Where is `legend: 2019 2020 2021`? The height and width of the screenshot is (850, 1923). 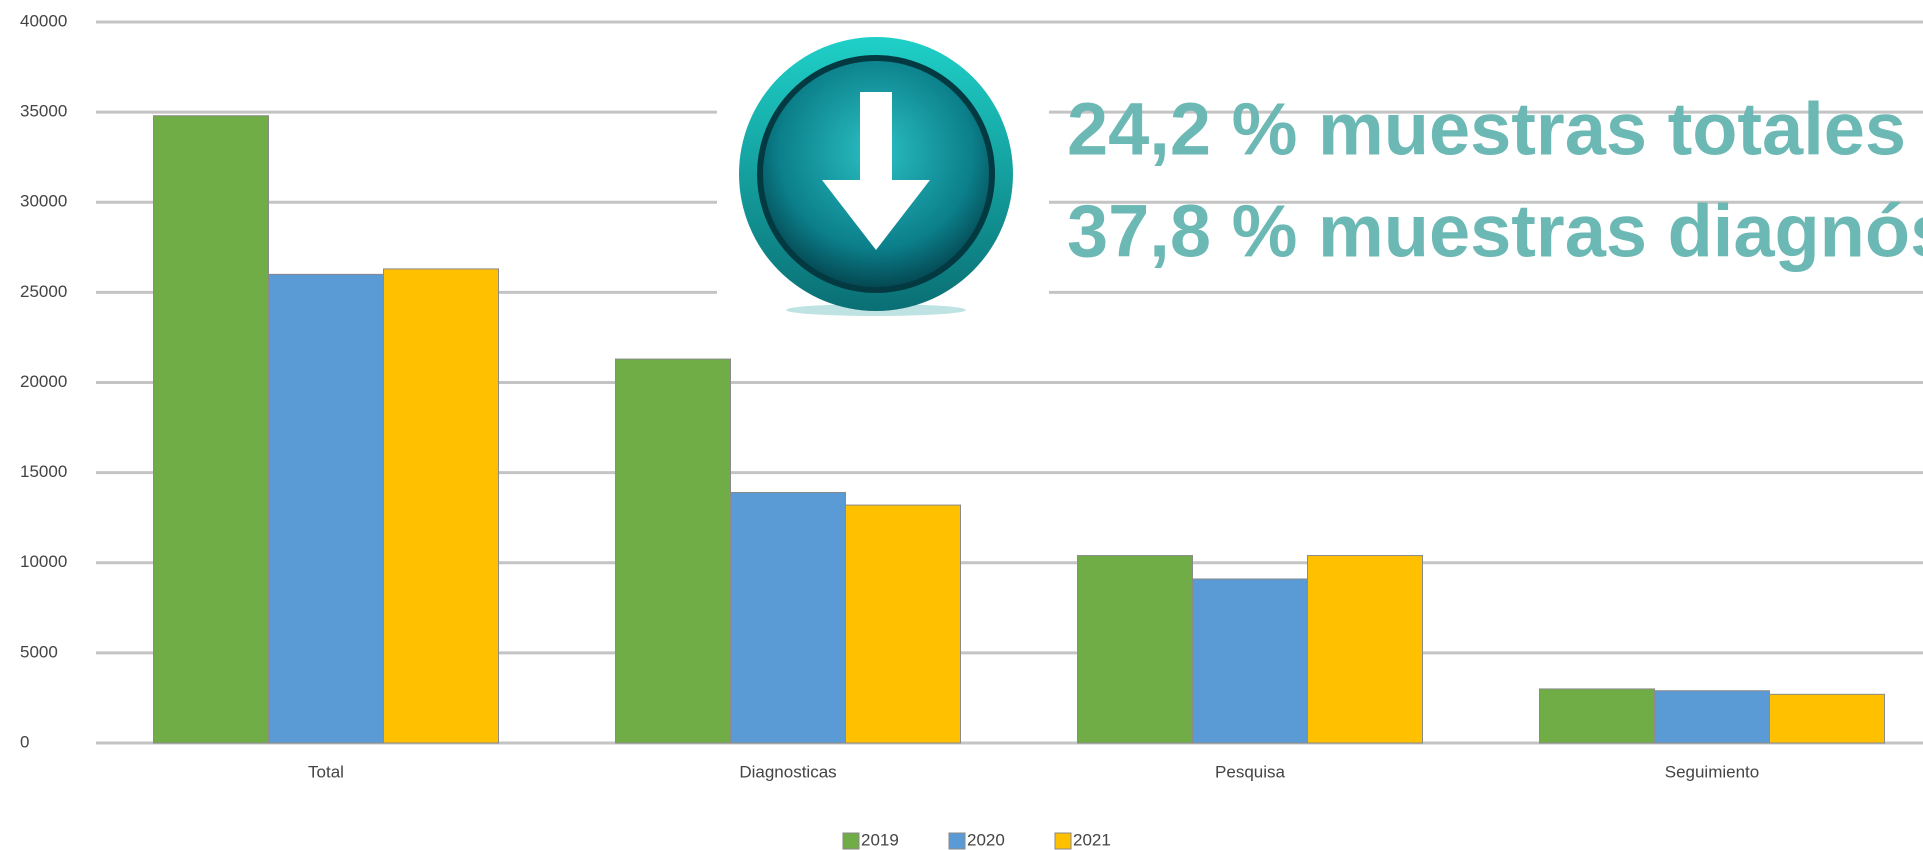 legend: 2019 2020 2021 is located at coordinates (976, 840).